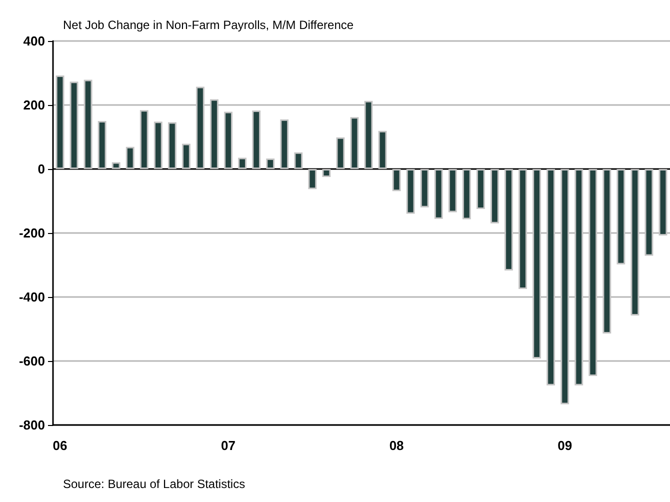 This screenshot has width=670, height=502. What do you see at coordinates (60, 445) in the screenshot?
I see `x-tick-label: 06` at bounding box center [60, 445].